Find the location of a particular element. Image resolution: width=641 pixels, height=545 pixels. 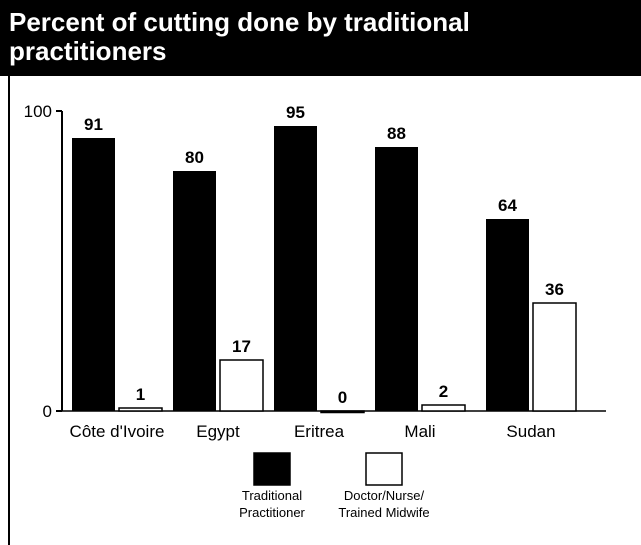

category-label-0: Côte d'Ivoire is located at coordinates (117, 431).